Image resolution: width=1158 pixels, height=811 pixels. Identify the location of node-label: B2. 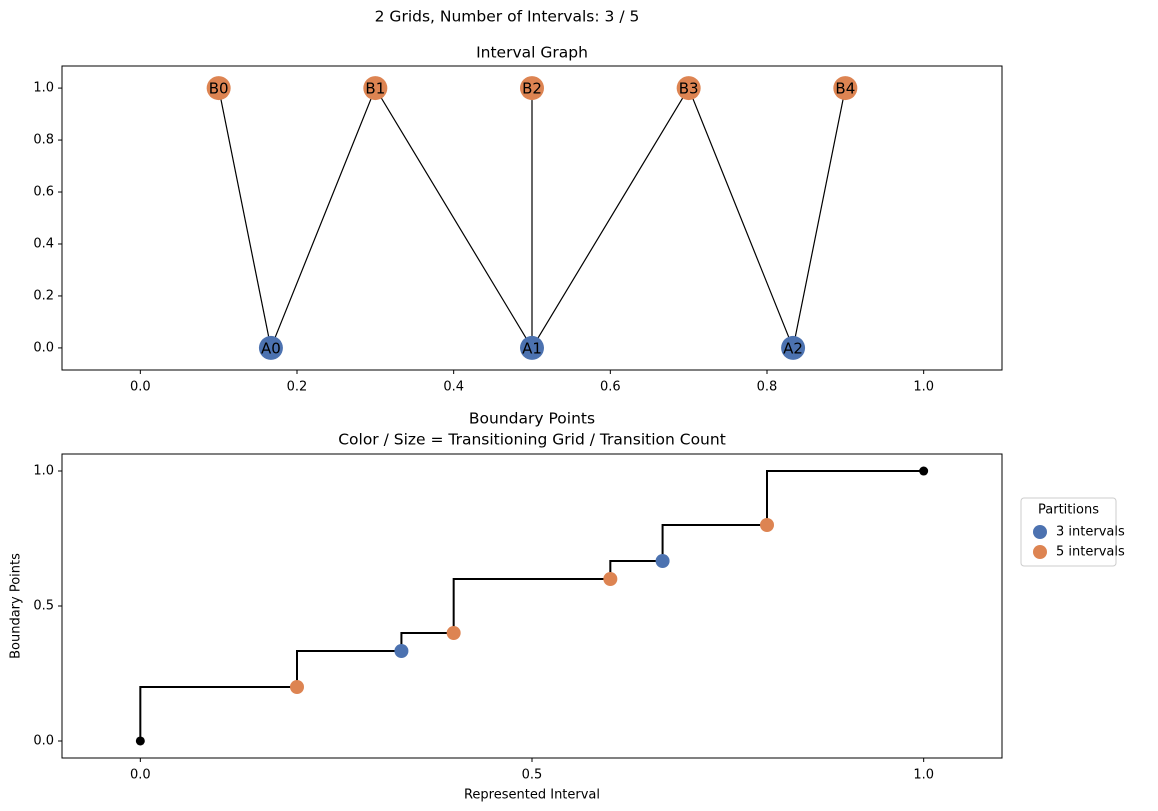
(532, 89).